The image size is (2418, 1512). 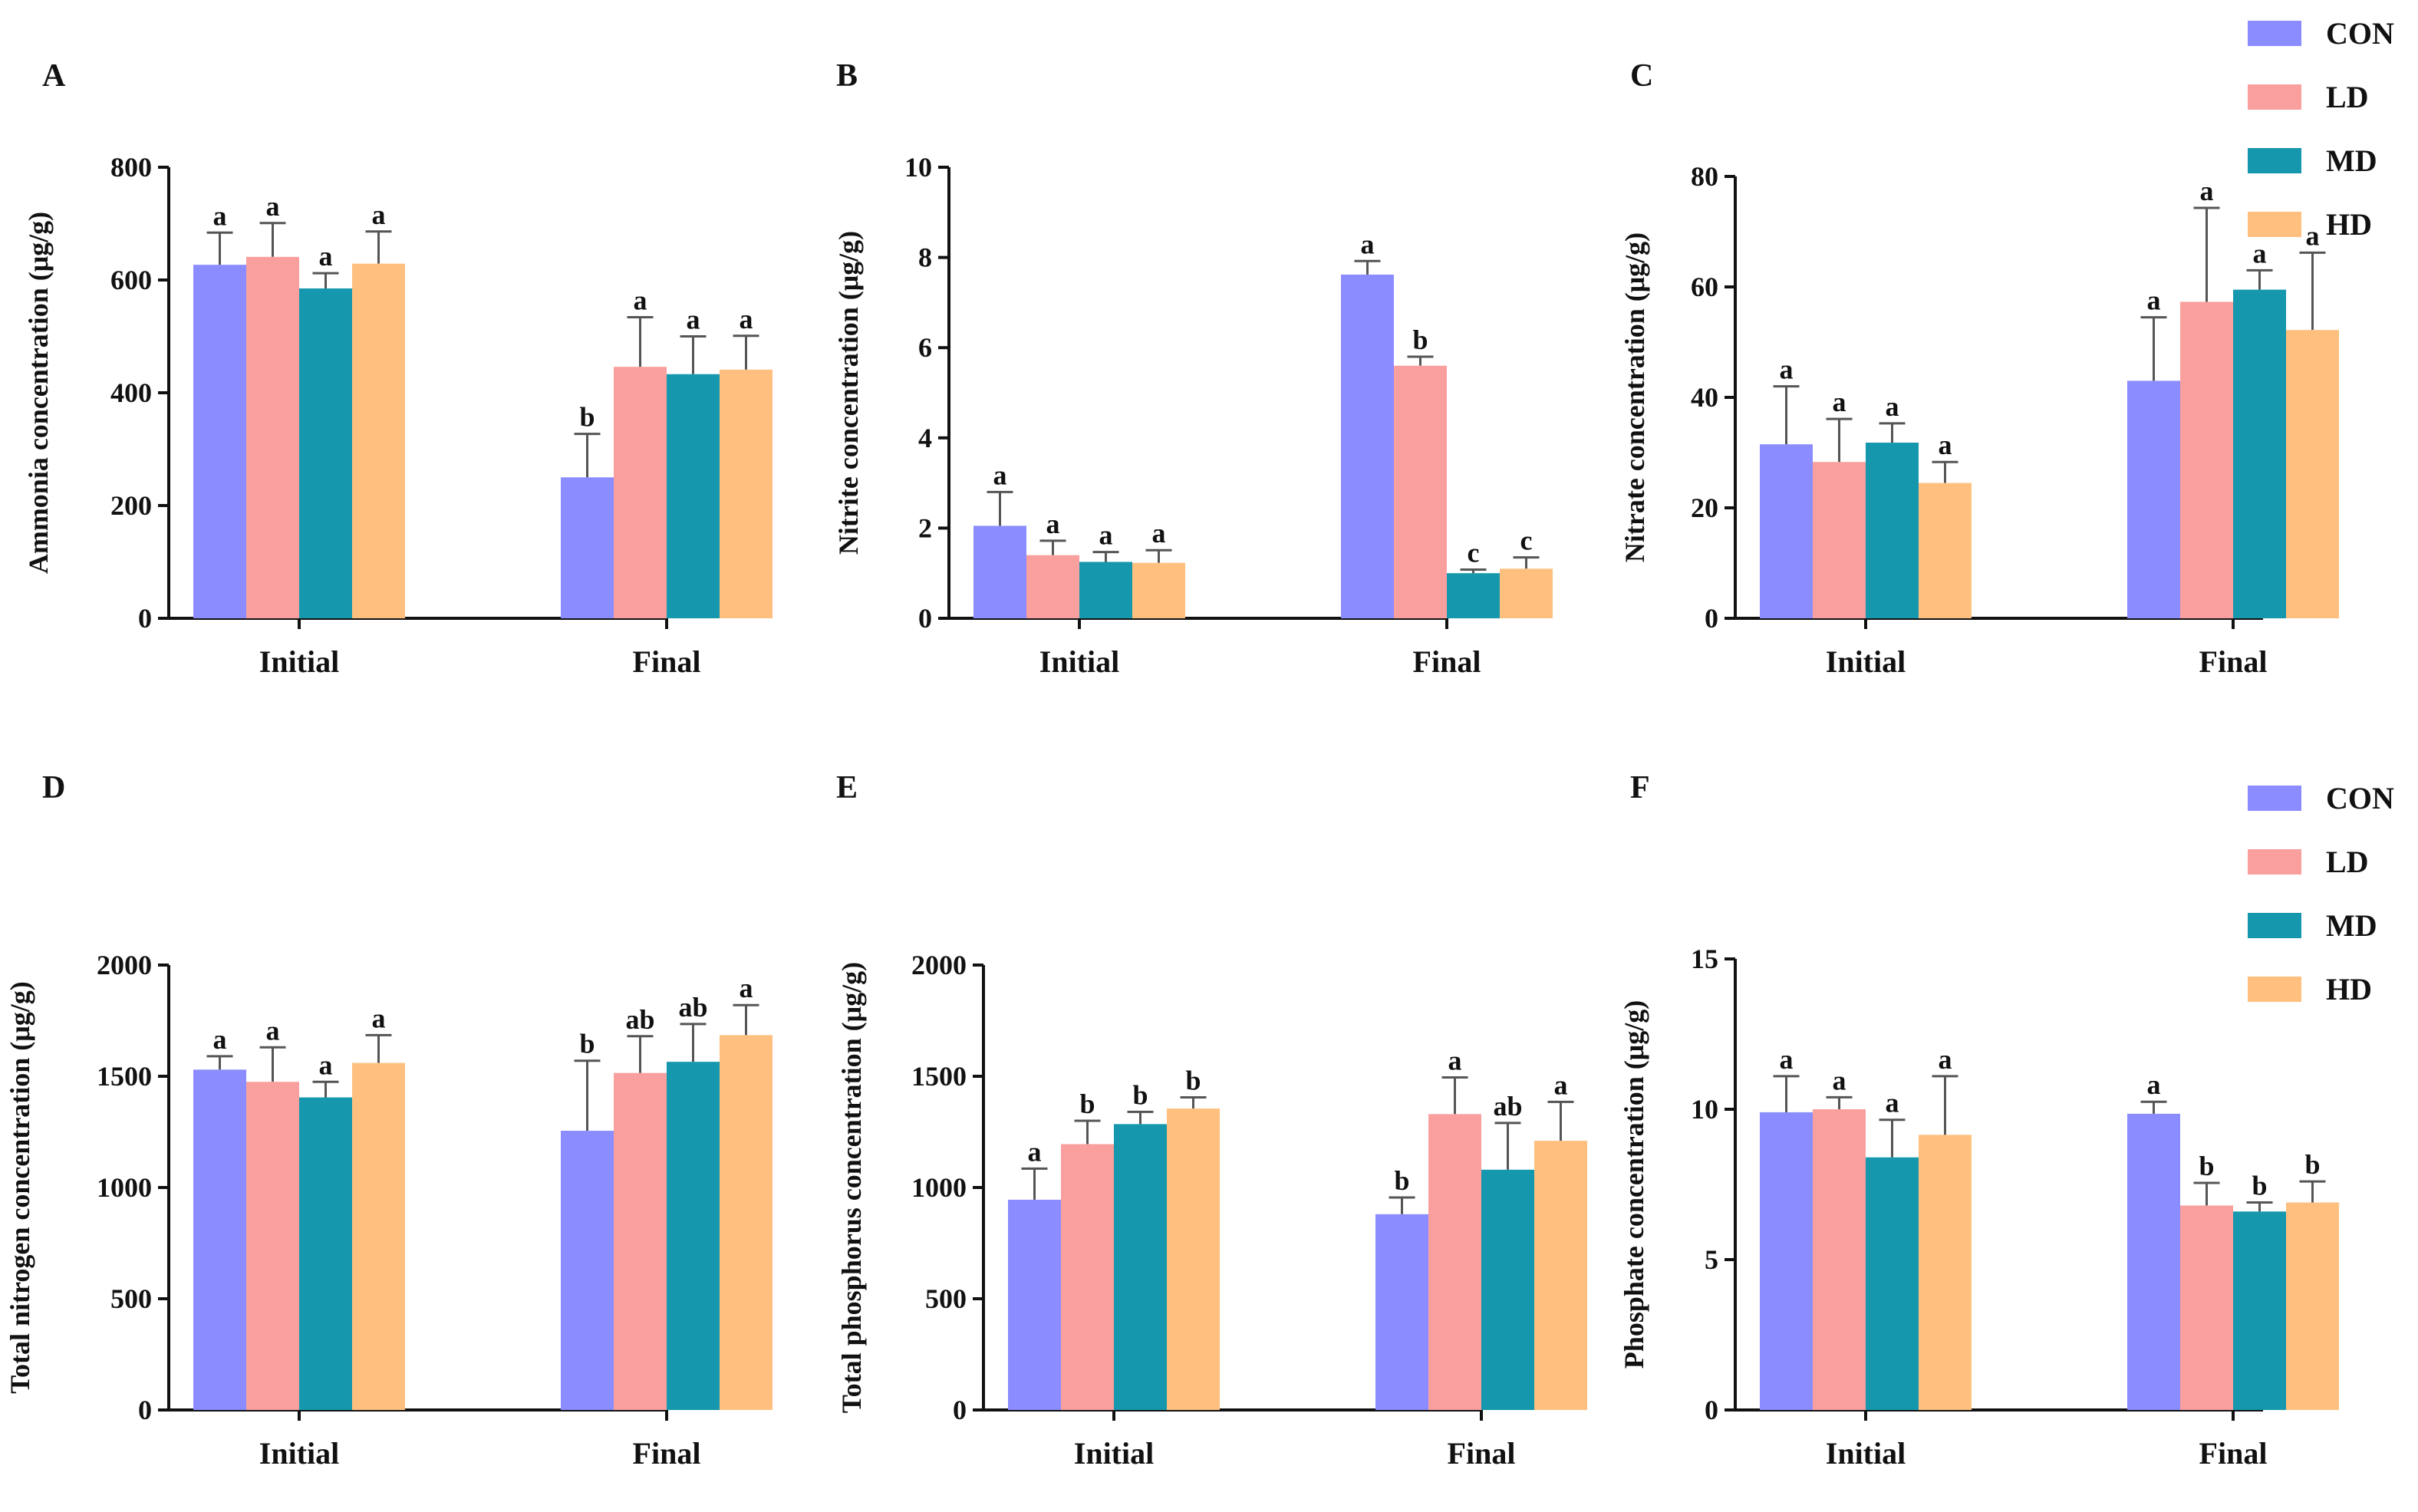 I want to click on y-tick-label: 2, so click(x=925, y=527).